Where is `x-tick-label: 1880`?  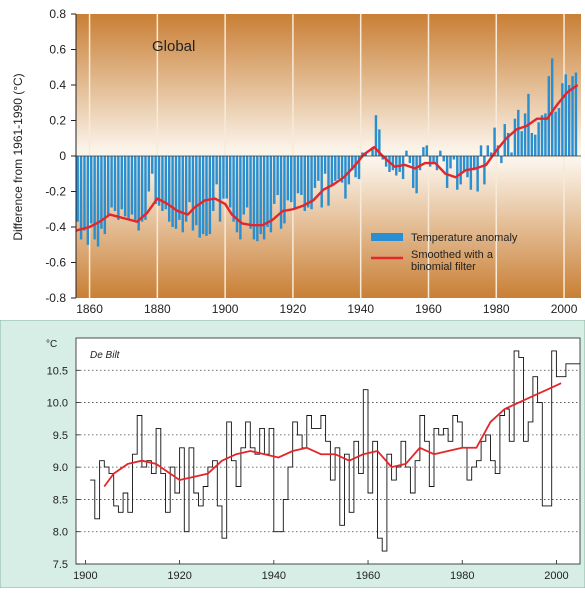 x-tick-label: 1880 is located at coordinates (157, 309).